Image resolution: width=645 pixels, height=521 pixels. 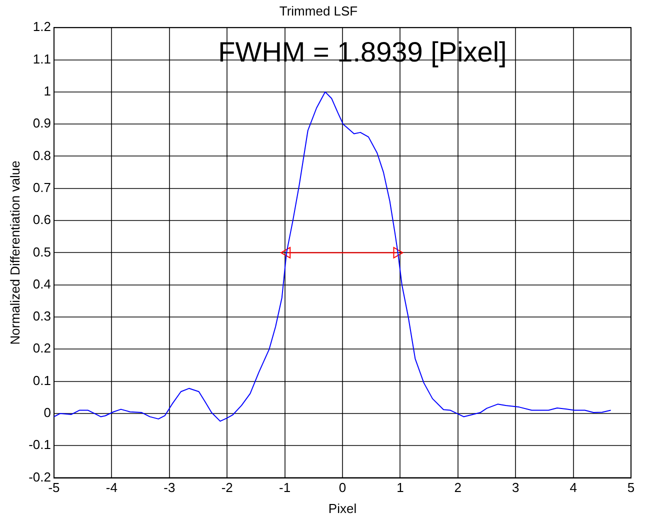 What do you see at coordinates (41, 58) in the screenshot?
I see `y-tick-label: 1.1` at bounding box center [41, 58].